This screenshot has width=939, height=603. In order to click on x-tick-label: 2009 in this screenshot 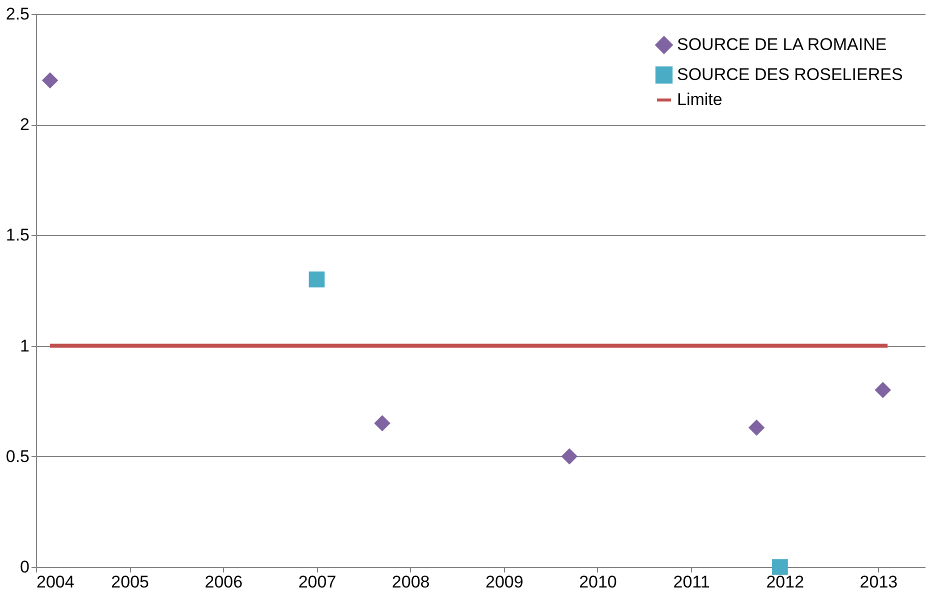, I will do `click(504, 582)`.